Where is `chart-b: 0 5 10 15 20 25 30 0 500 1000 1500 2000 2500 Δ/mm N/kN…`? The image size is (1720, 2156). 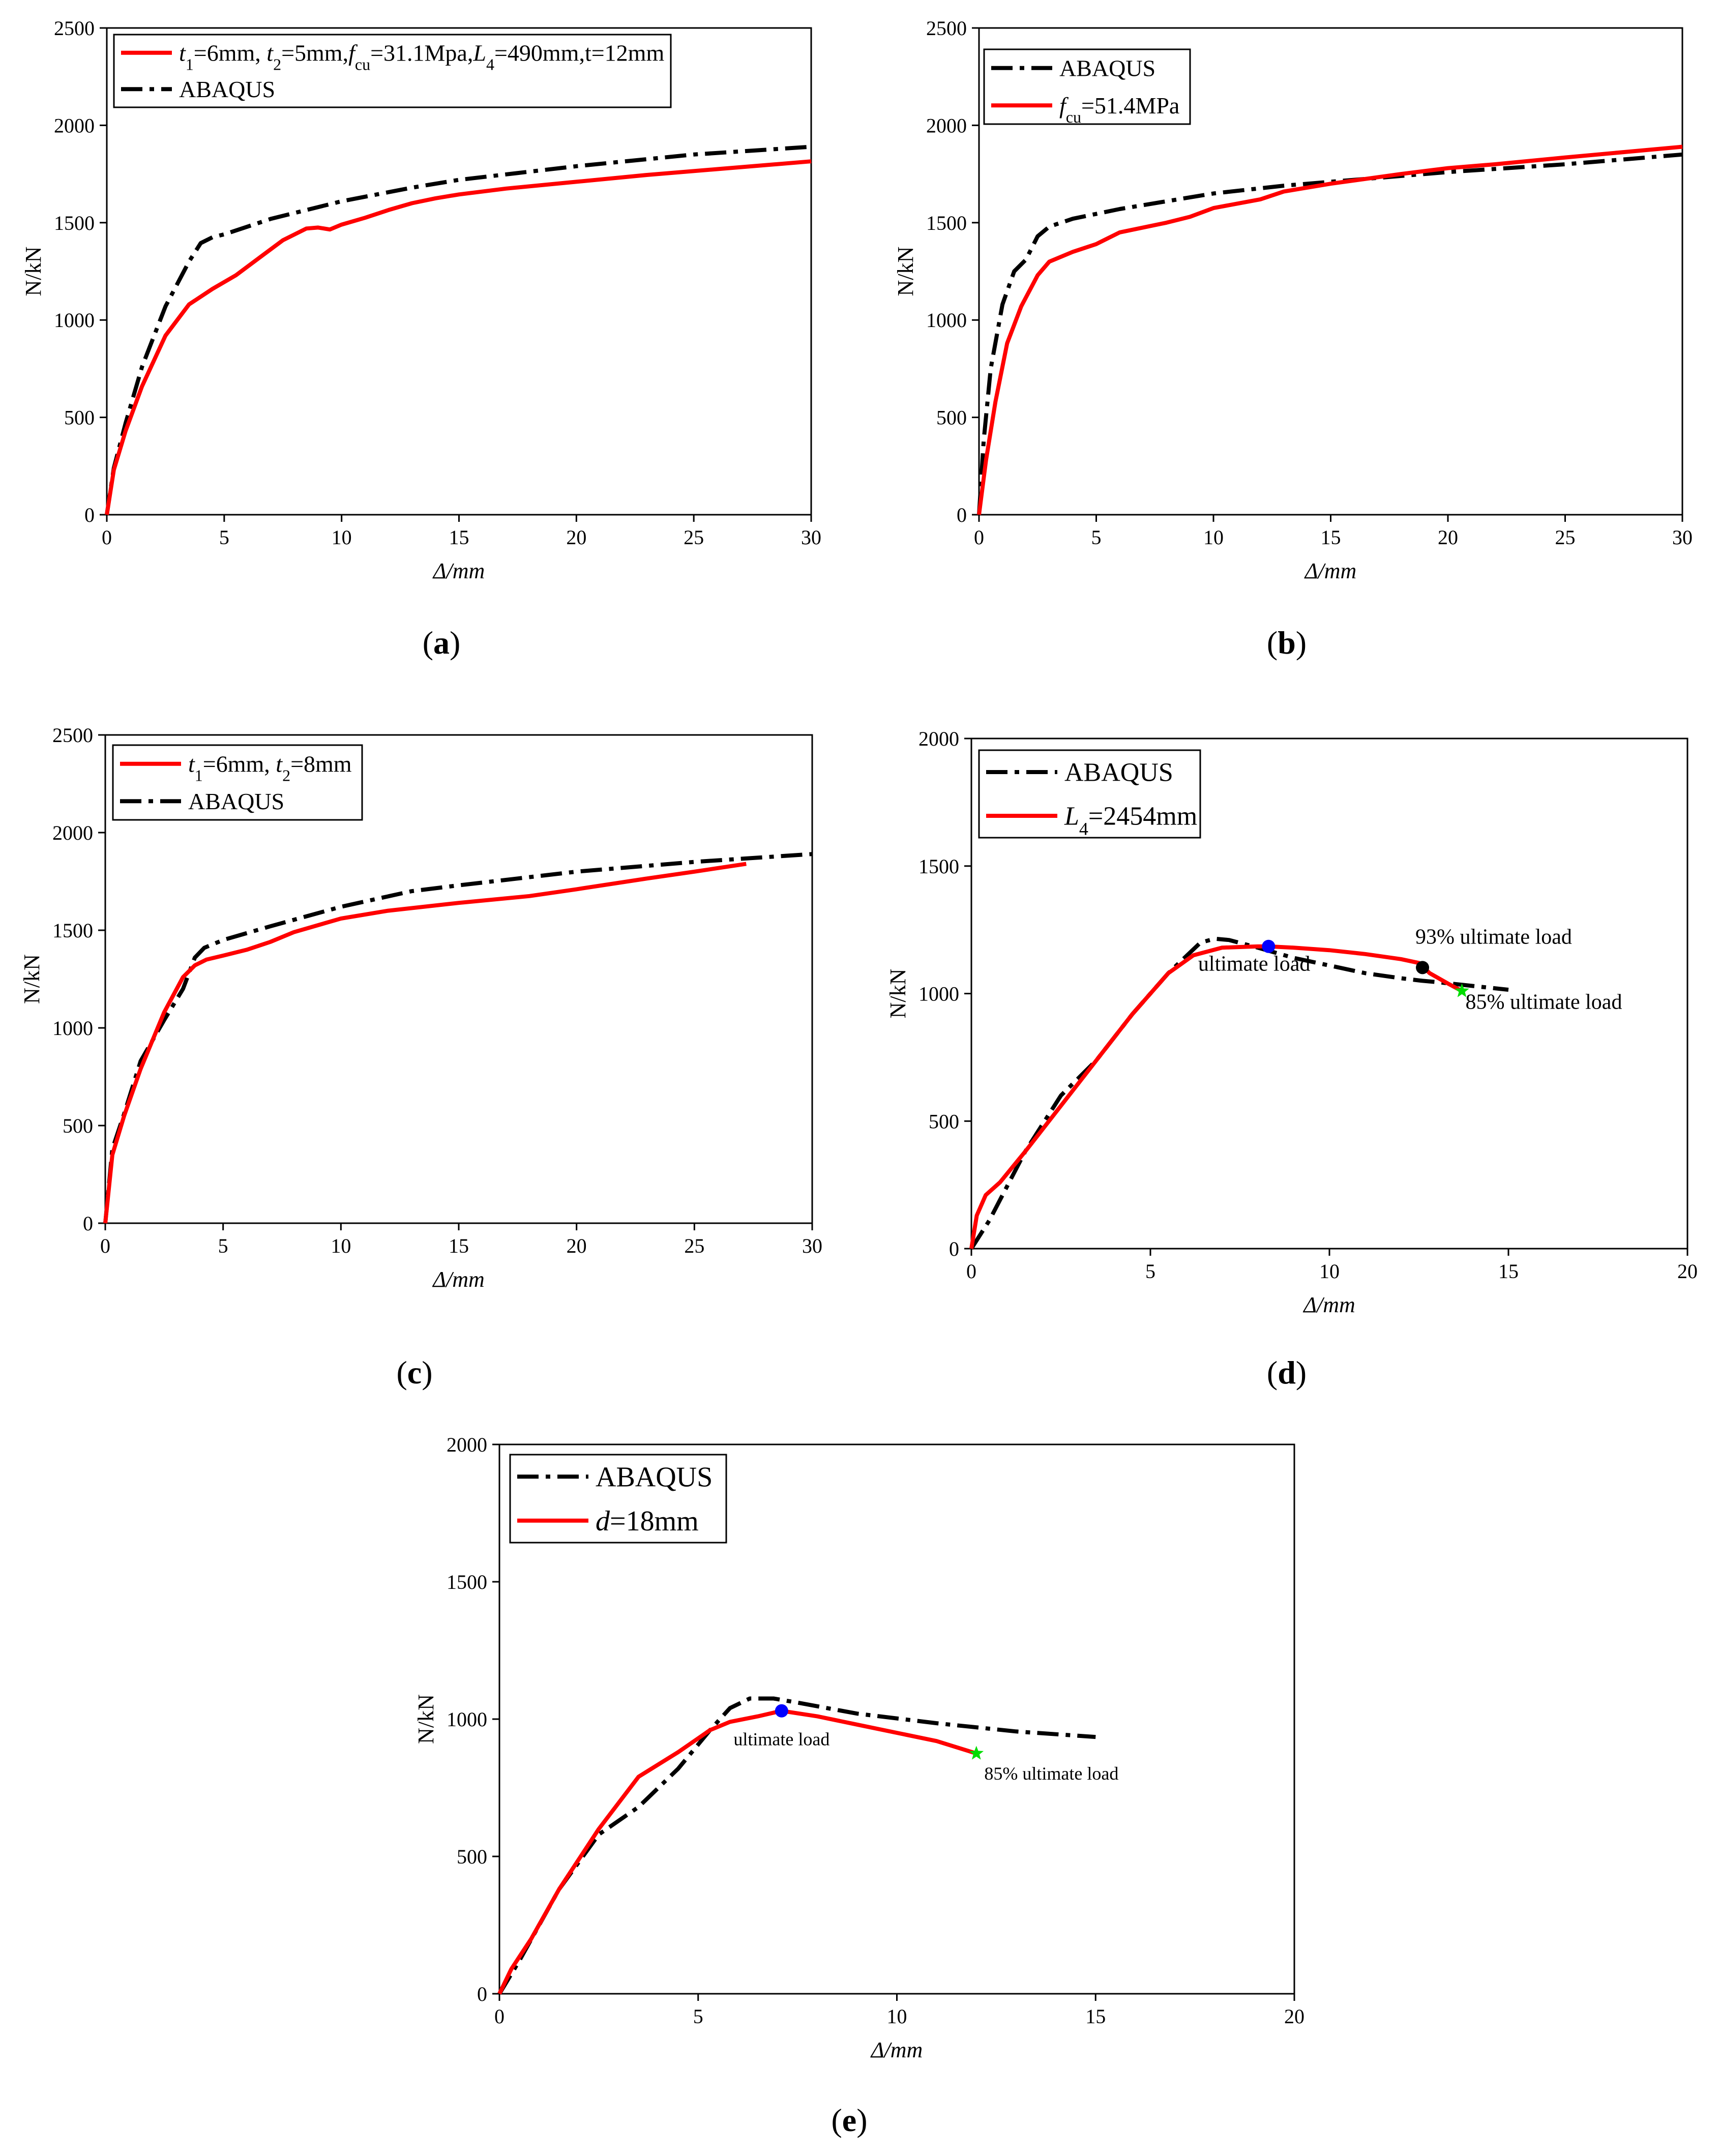
chart-b: 0 5 10 15 20 25 30 0 500 1000 1500 2000 2500 Δ/mm N/kN… is located at coordinates (1293, 339).